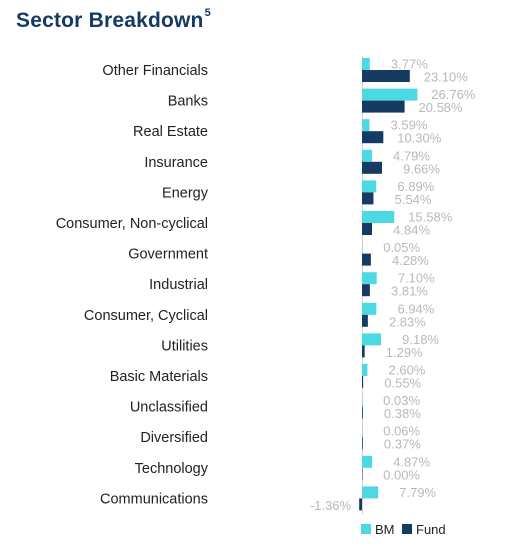 This screenshot has height=548, width=509. I want to click on fund-value-label: 5.54%, so click(413, 199).